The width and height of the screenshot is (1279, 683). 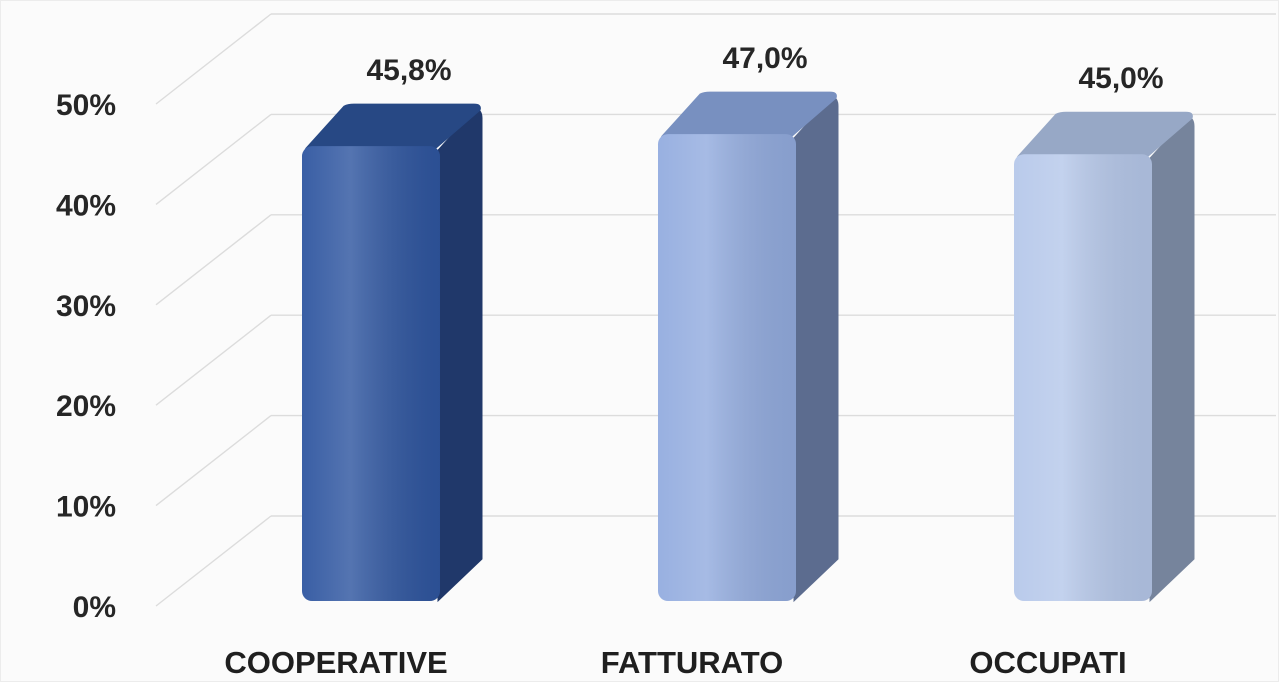 I want to click on y-tick-label: 40%, so click(x=86, y=205).